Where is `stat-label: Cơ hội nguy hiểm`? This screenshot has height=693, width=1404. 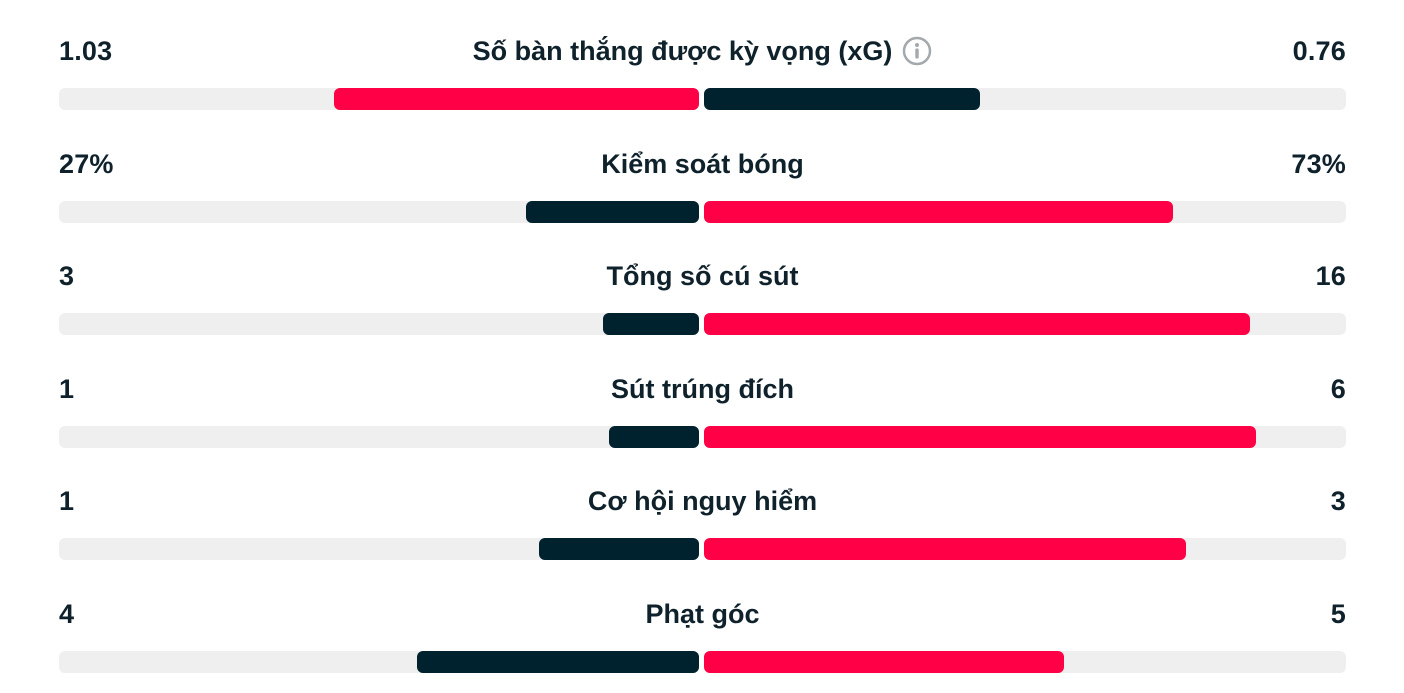
stat-label: Cơ hội nguy hiểm is located at coordinates (702, 501).